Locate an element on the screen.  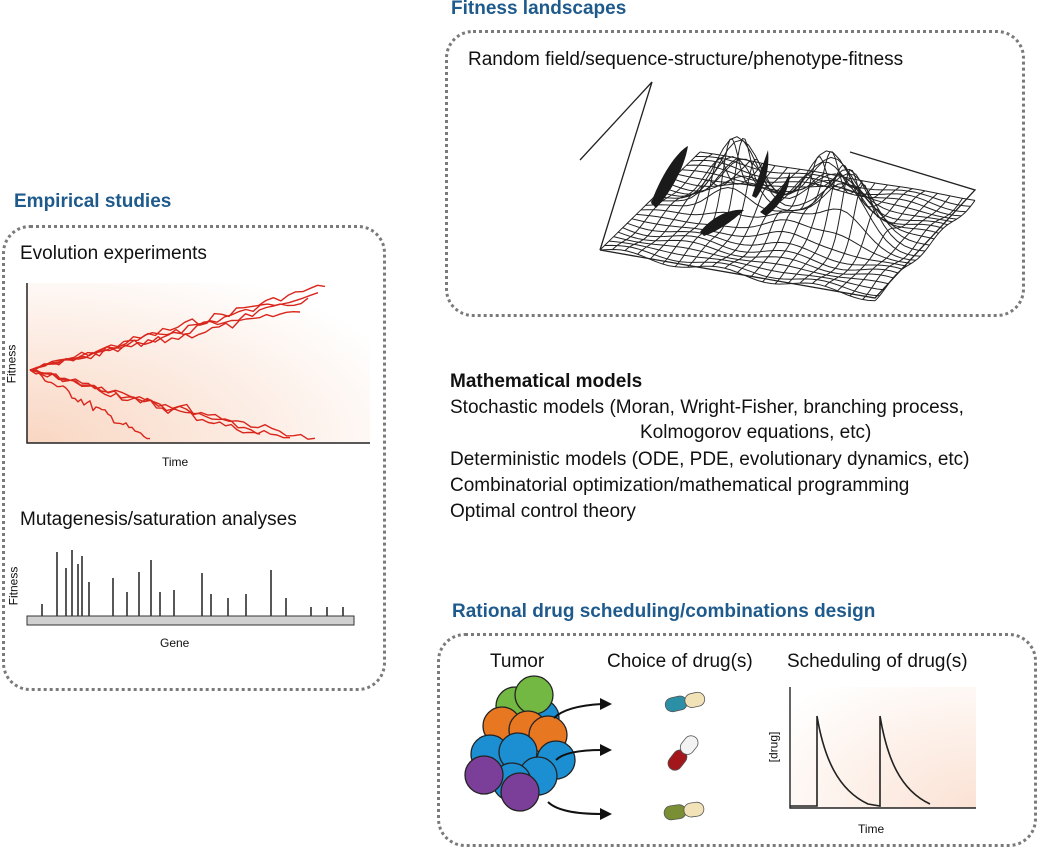
scheduling-of-drugs-label: Scheduling of drug(s) is located at coordinates (877, 661).